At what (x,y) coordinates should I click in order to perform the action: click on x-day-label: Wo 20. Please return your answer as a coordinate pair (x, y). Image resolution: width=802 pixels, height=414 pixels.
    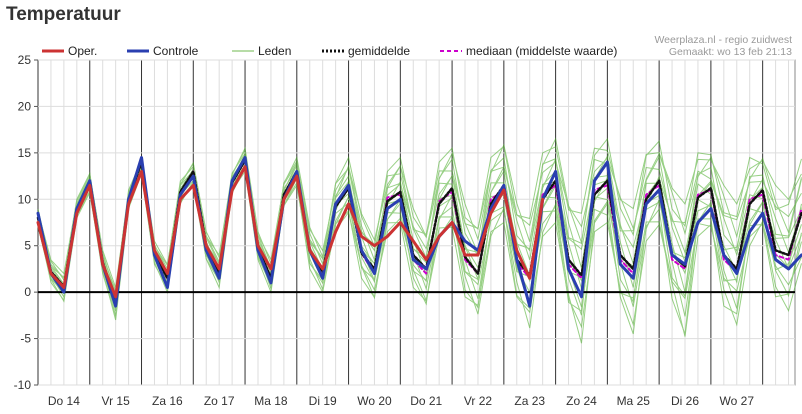
    Looking at the image, I should click on (374, 401).